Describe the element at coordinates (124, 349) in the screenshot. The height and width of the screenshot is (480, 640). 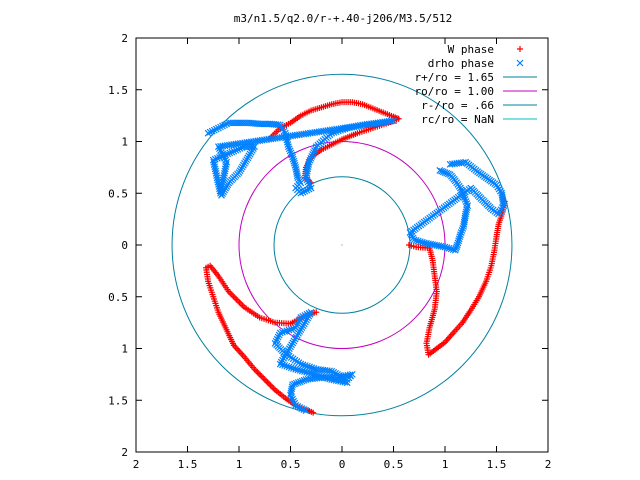
I see `y-tick-label: 1` at that location.